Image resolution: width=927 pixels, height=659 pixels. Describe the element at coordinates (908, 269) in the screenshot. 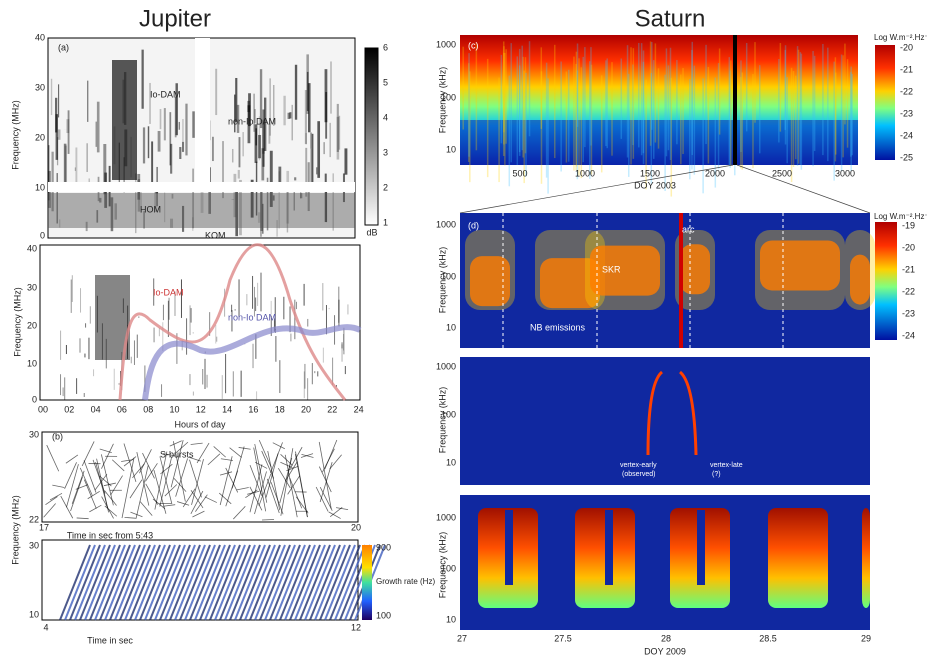

I see `colorbar-tick: -21` at that location.